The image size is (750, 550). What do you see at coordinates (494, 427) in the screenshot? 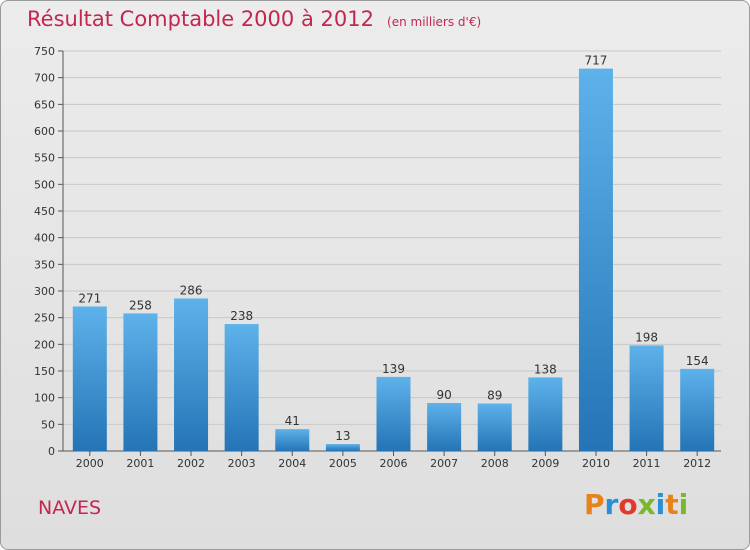
I see `bar-2008` at bounding box center [494, 427].